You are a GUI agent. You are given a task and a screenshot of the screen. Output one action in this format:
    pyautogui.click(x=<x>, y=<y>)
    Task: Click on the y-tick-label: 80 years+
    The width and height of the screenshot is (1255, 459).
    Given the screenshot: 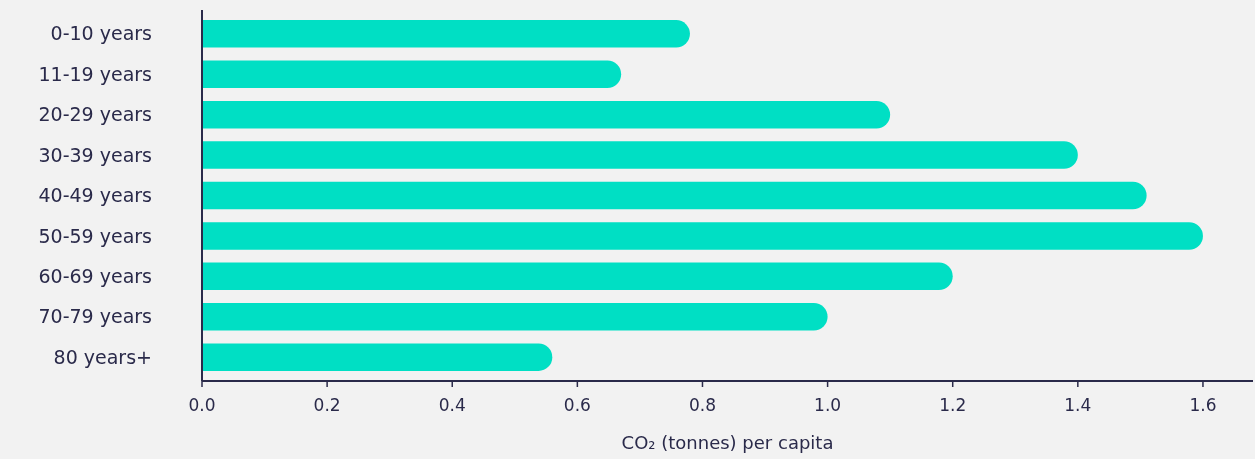 What is the action you would take?
    pyautogui.click(x=102, y=356)
    